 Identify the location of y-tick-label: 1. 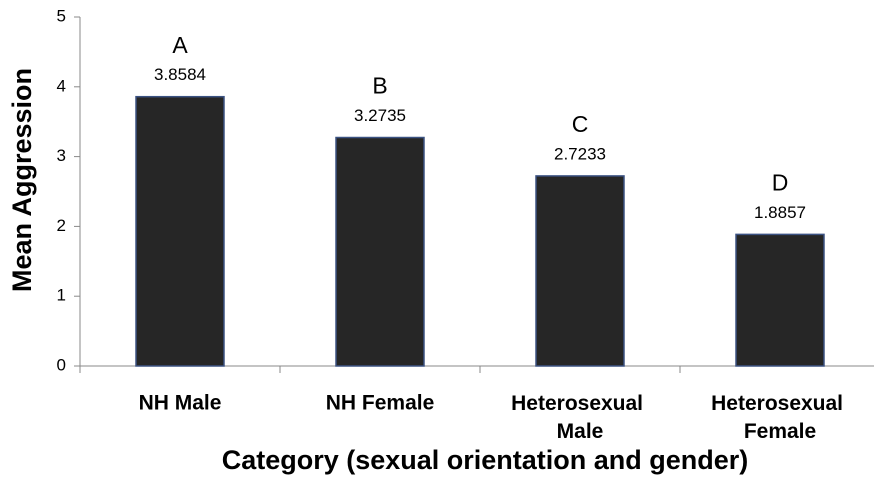
(61, 295).